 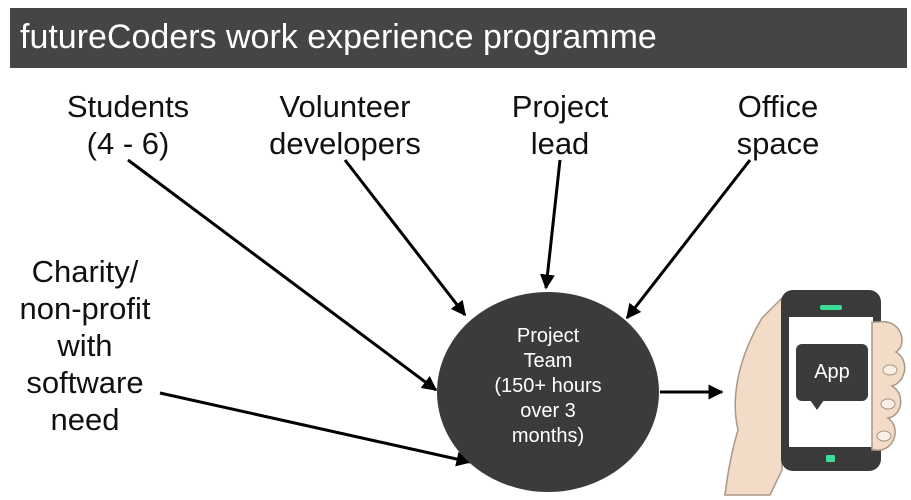 What do you see at coordinates (405, 238) in the screenshot?
I see `arrow-volunteers-to-team` at bounding box center [405, 238].